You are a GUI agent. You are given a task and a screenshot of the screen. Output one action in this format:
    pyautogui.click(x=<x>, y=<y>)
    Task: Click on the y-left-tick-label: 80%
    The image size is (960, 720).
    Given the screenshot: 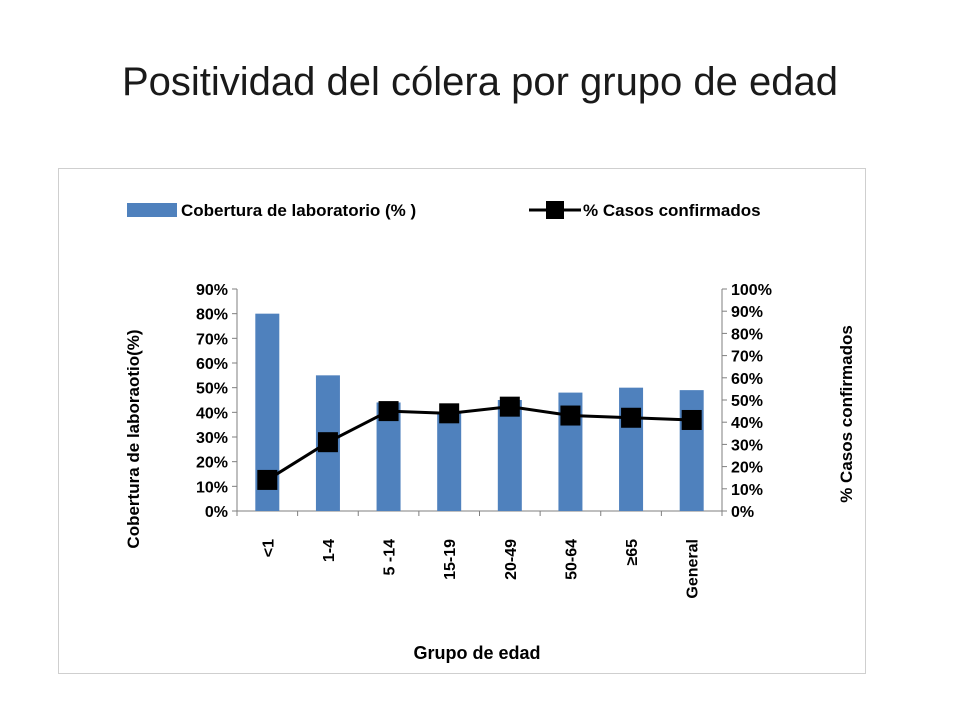 What is the action you would take?
    pyautogui.click(x=212, y=315)
    